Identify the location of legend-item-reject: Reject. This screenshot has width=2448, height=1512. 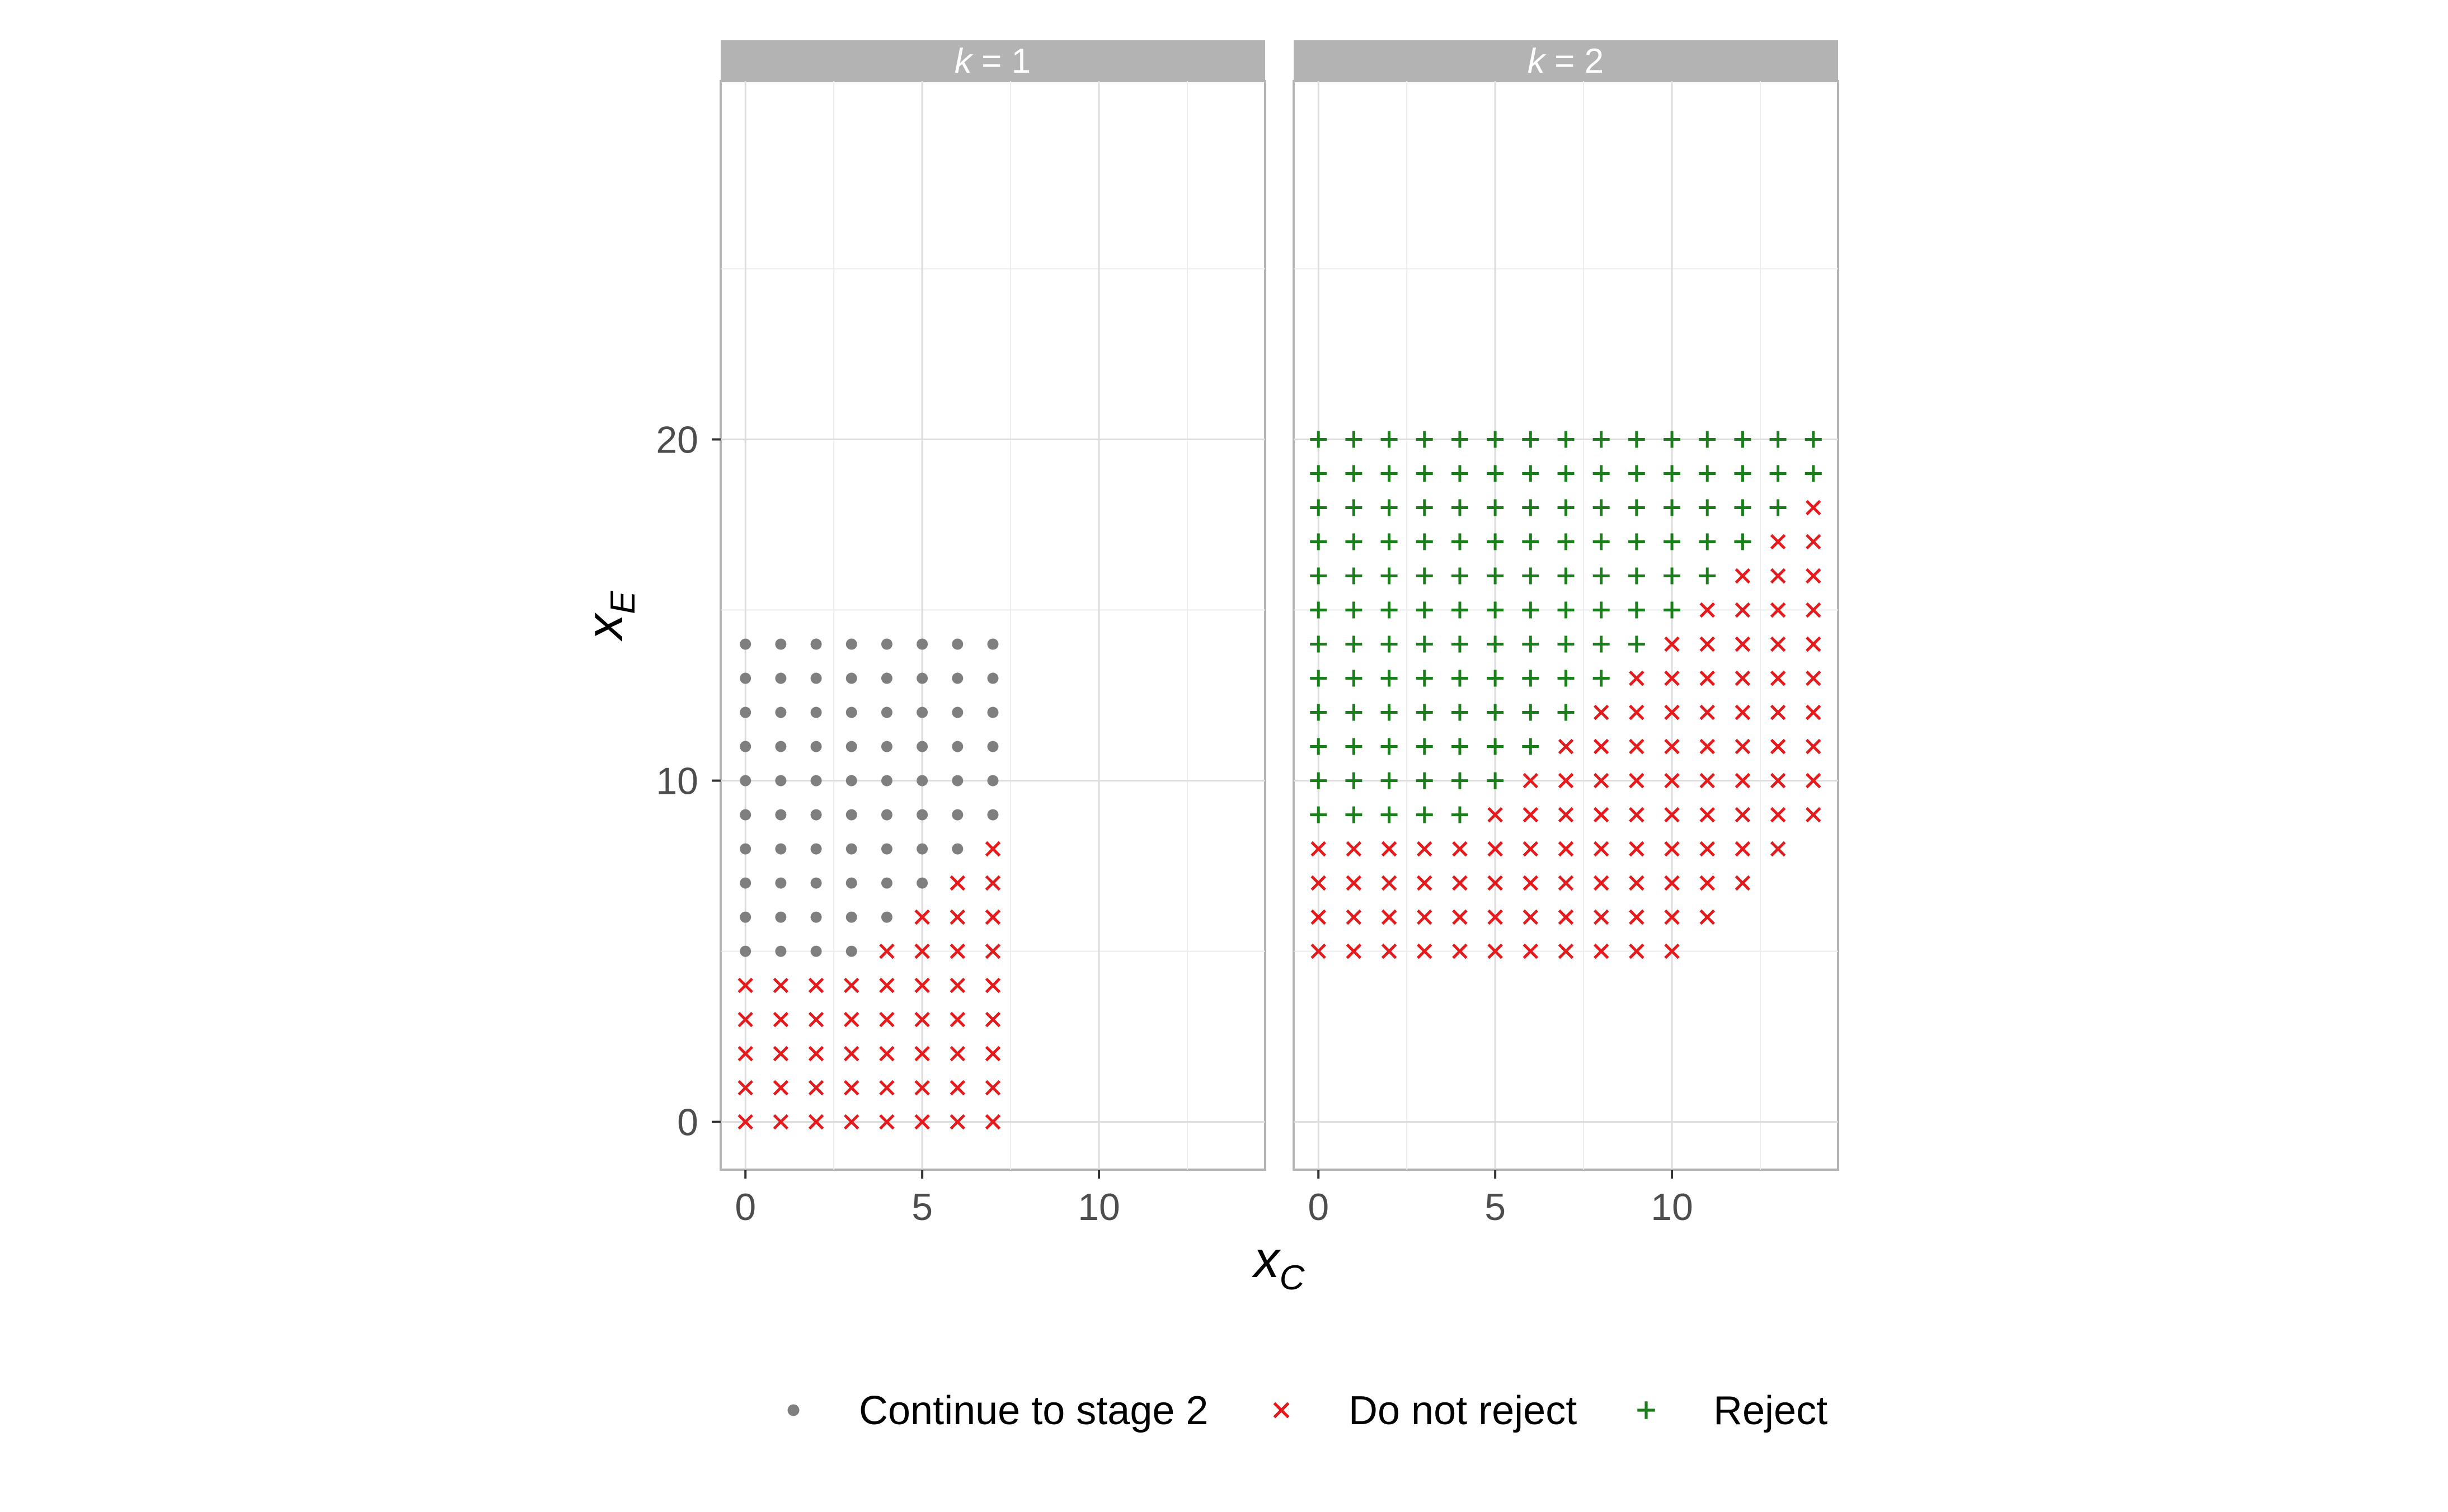
(1732, 1411).